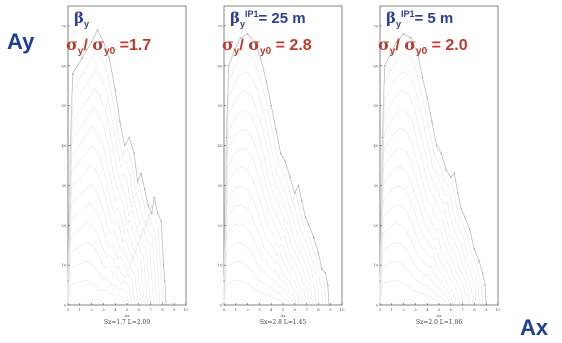  What do you see at coordinates (423, 46) in the screenshot?
I see `ratio-annotation-3: σy/ σy0 = 2.0` at bounding box center [423, 46].